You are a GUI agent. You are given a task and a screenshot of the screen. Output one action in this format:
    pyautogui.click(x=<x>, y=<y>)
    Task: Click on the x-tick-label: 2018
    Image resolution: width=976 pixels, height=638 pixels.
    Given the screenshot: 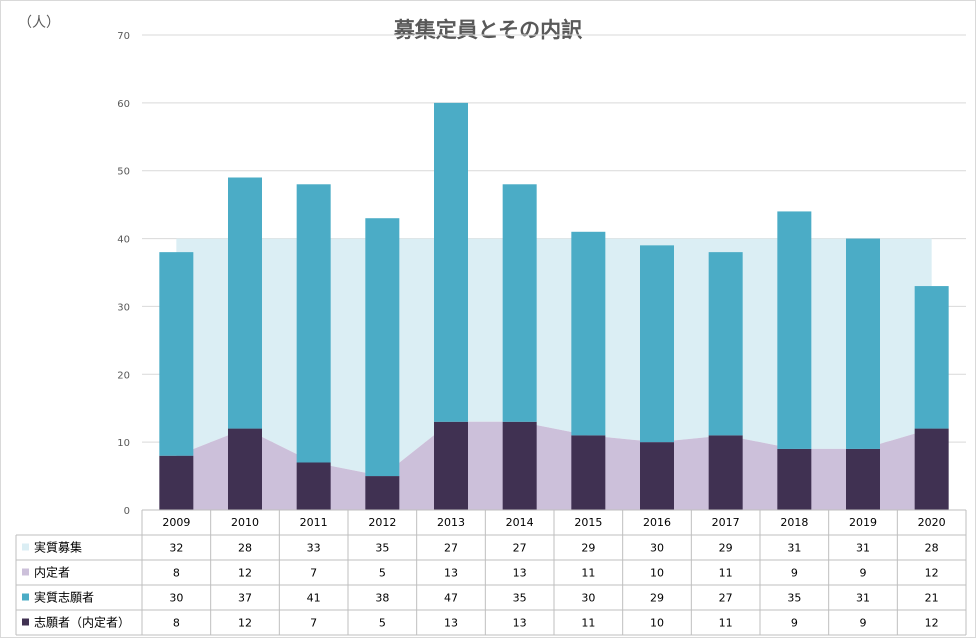 What is the action you would take?
    pyautogui.click(x=794, y=522)
    